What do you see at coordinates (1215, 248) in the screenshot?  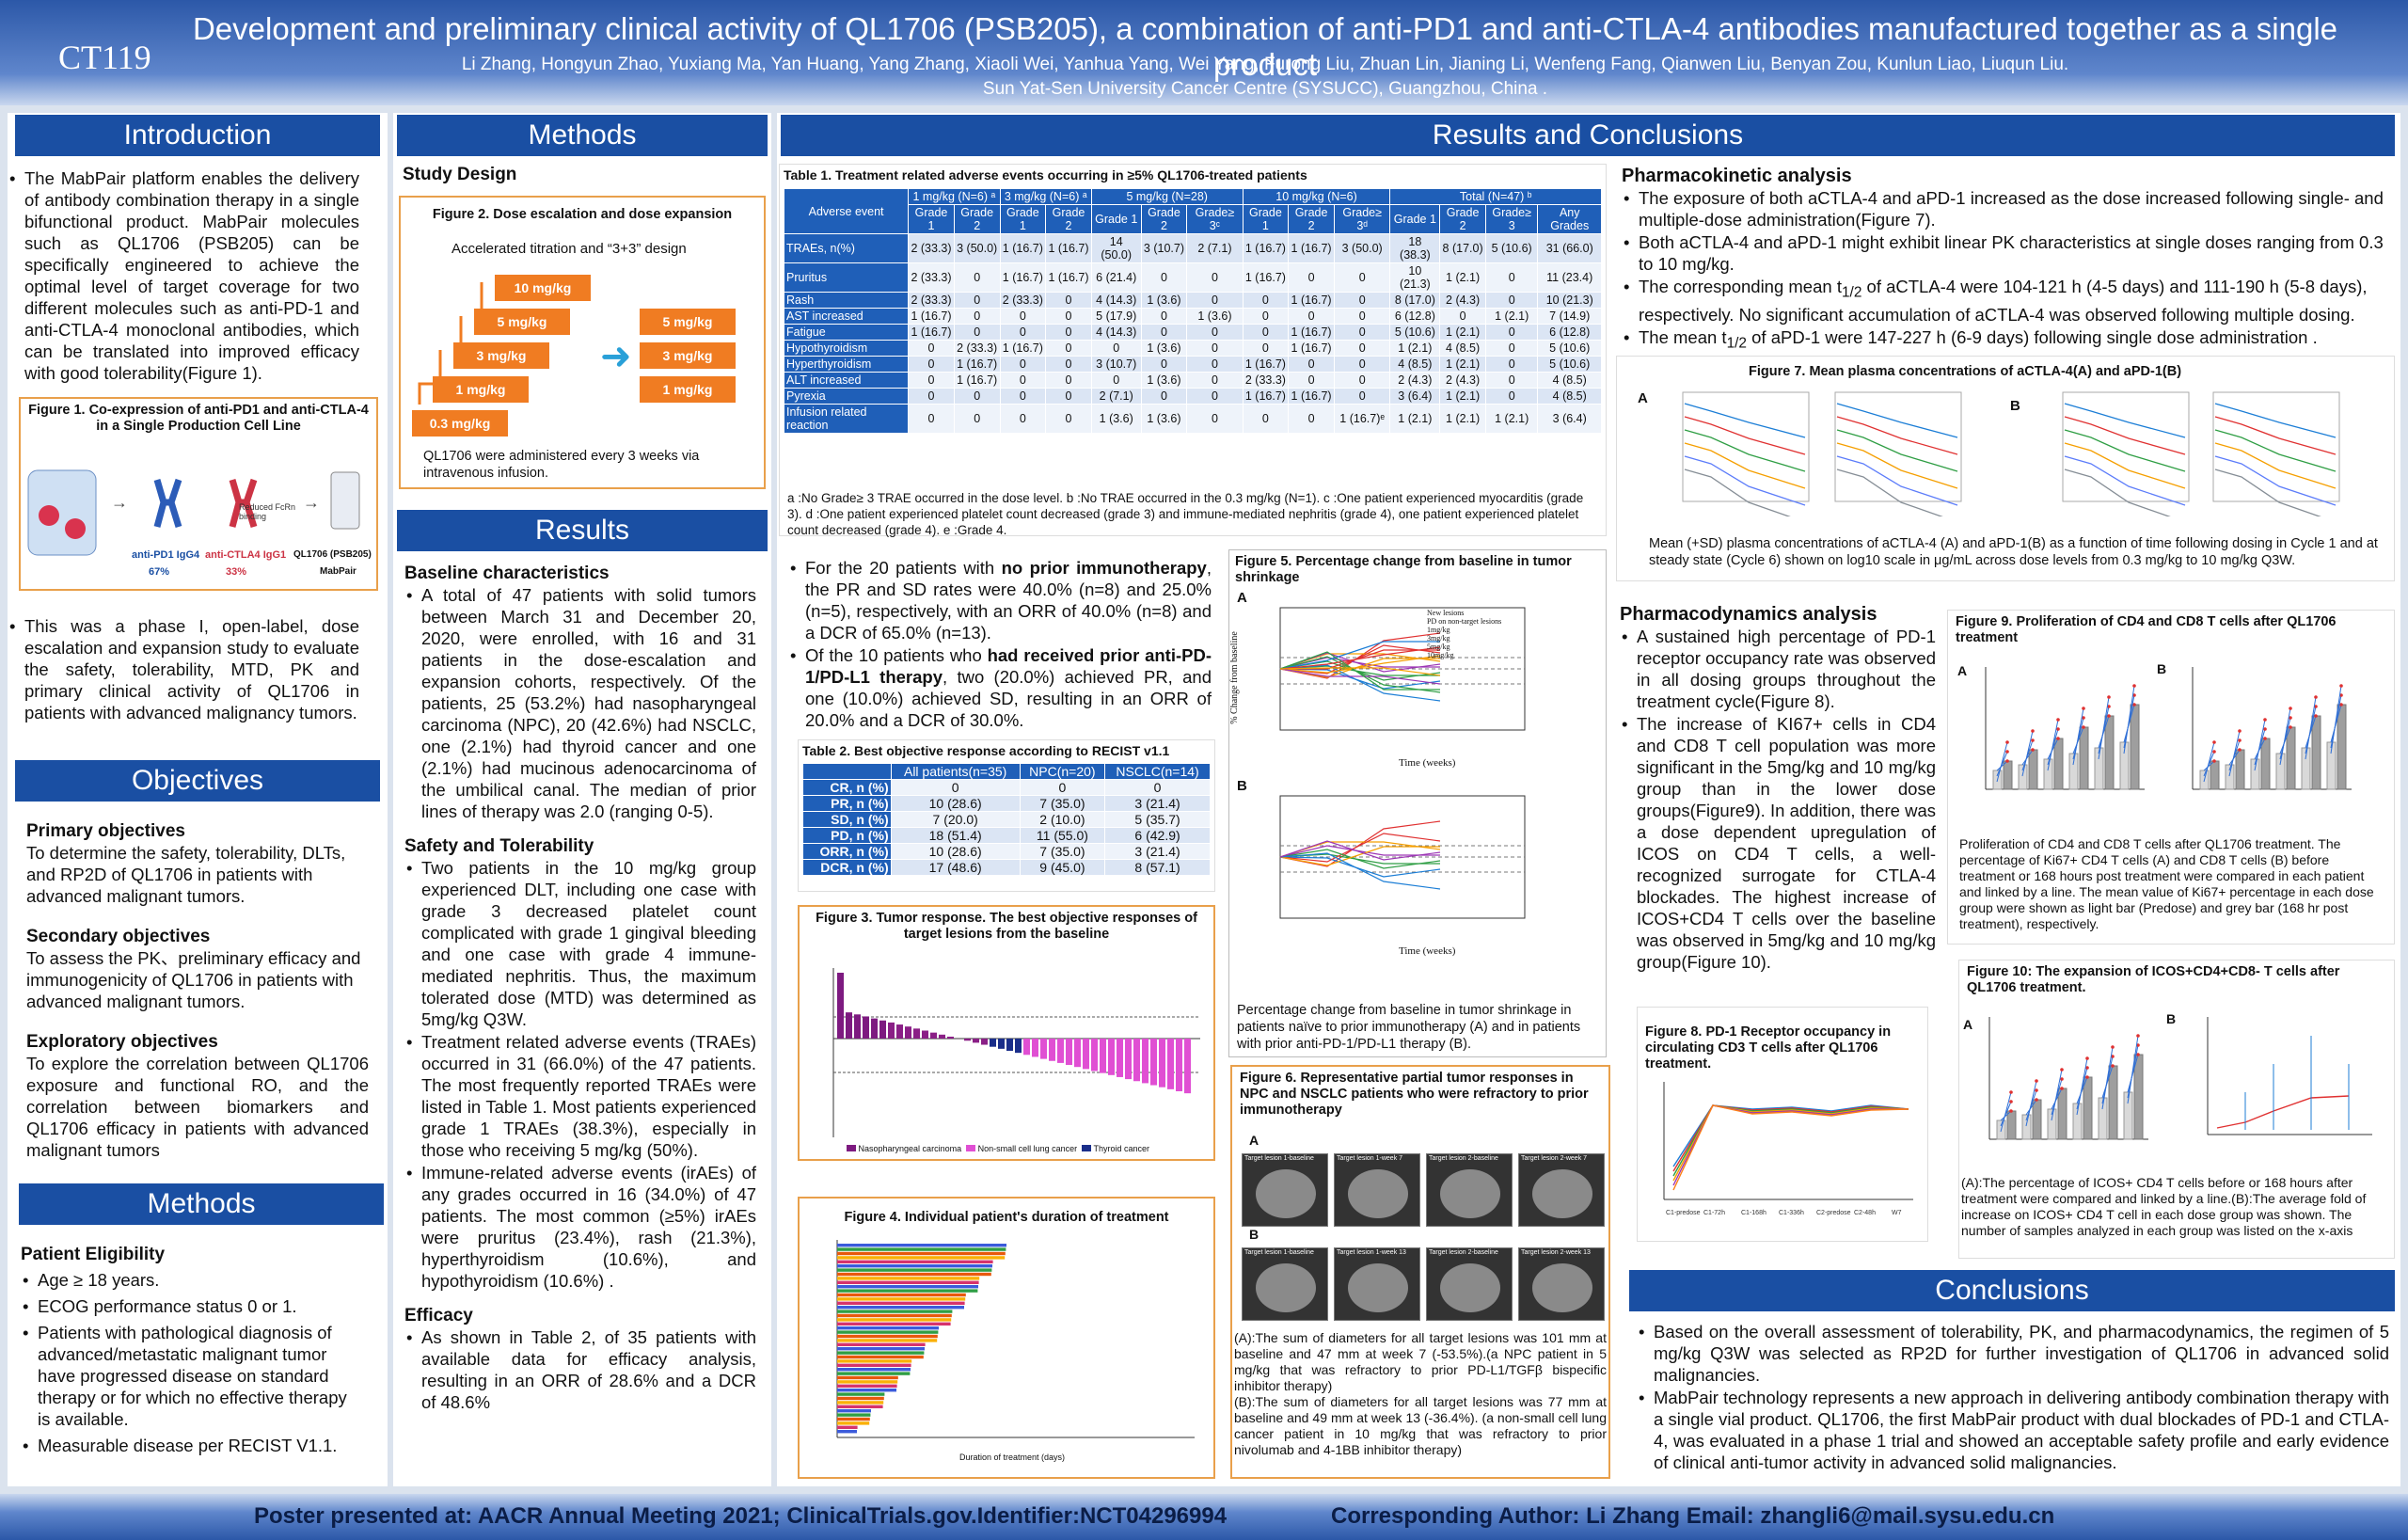 I see `t1-cell: 2 (7.1)` at bounding box center [1215, 248].